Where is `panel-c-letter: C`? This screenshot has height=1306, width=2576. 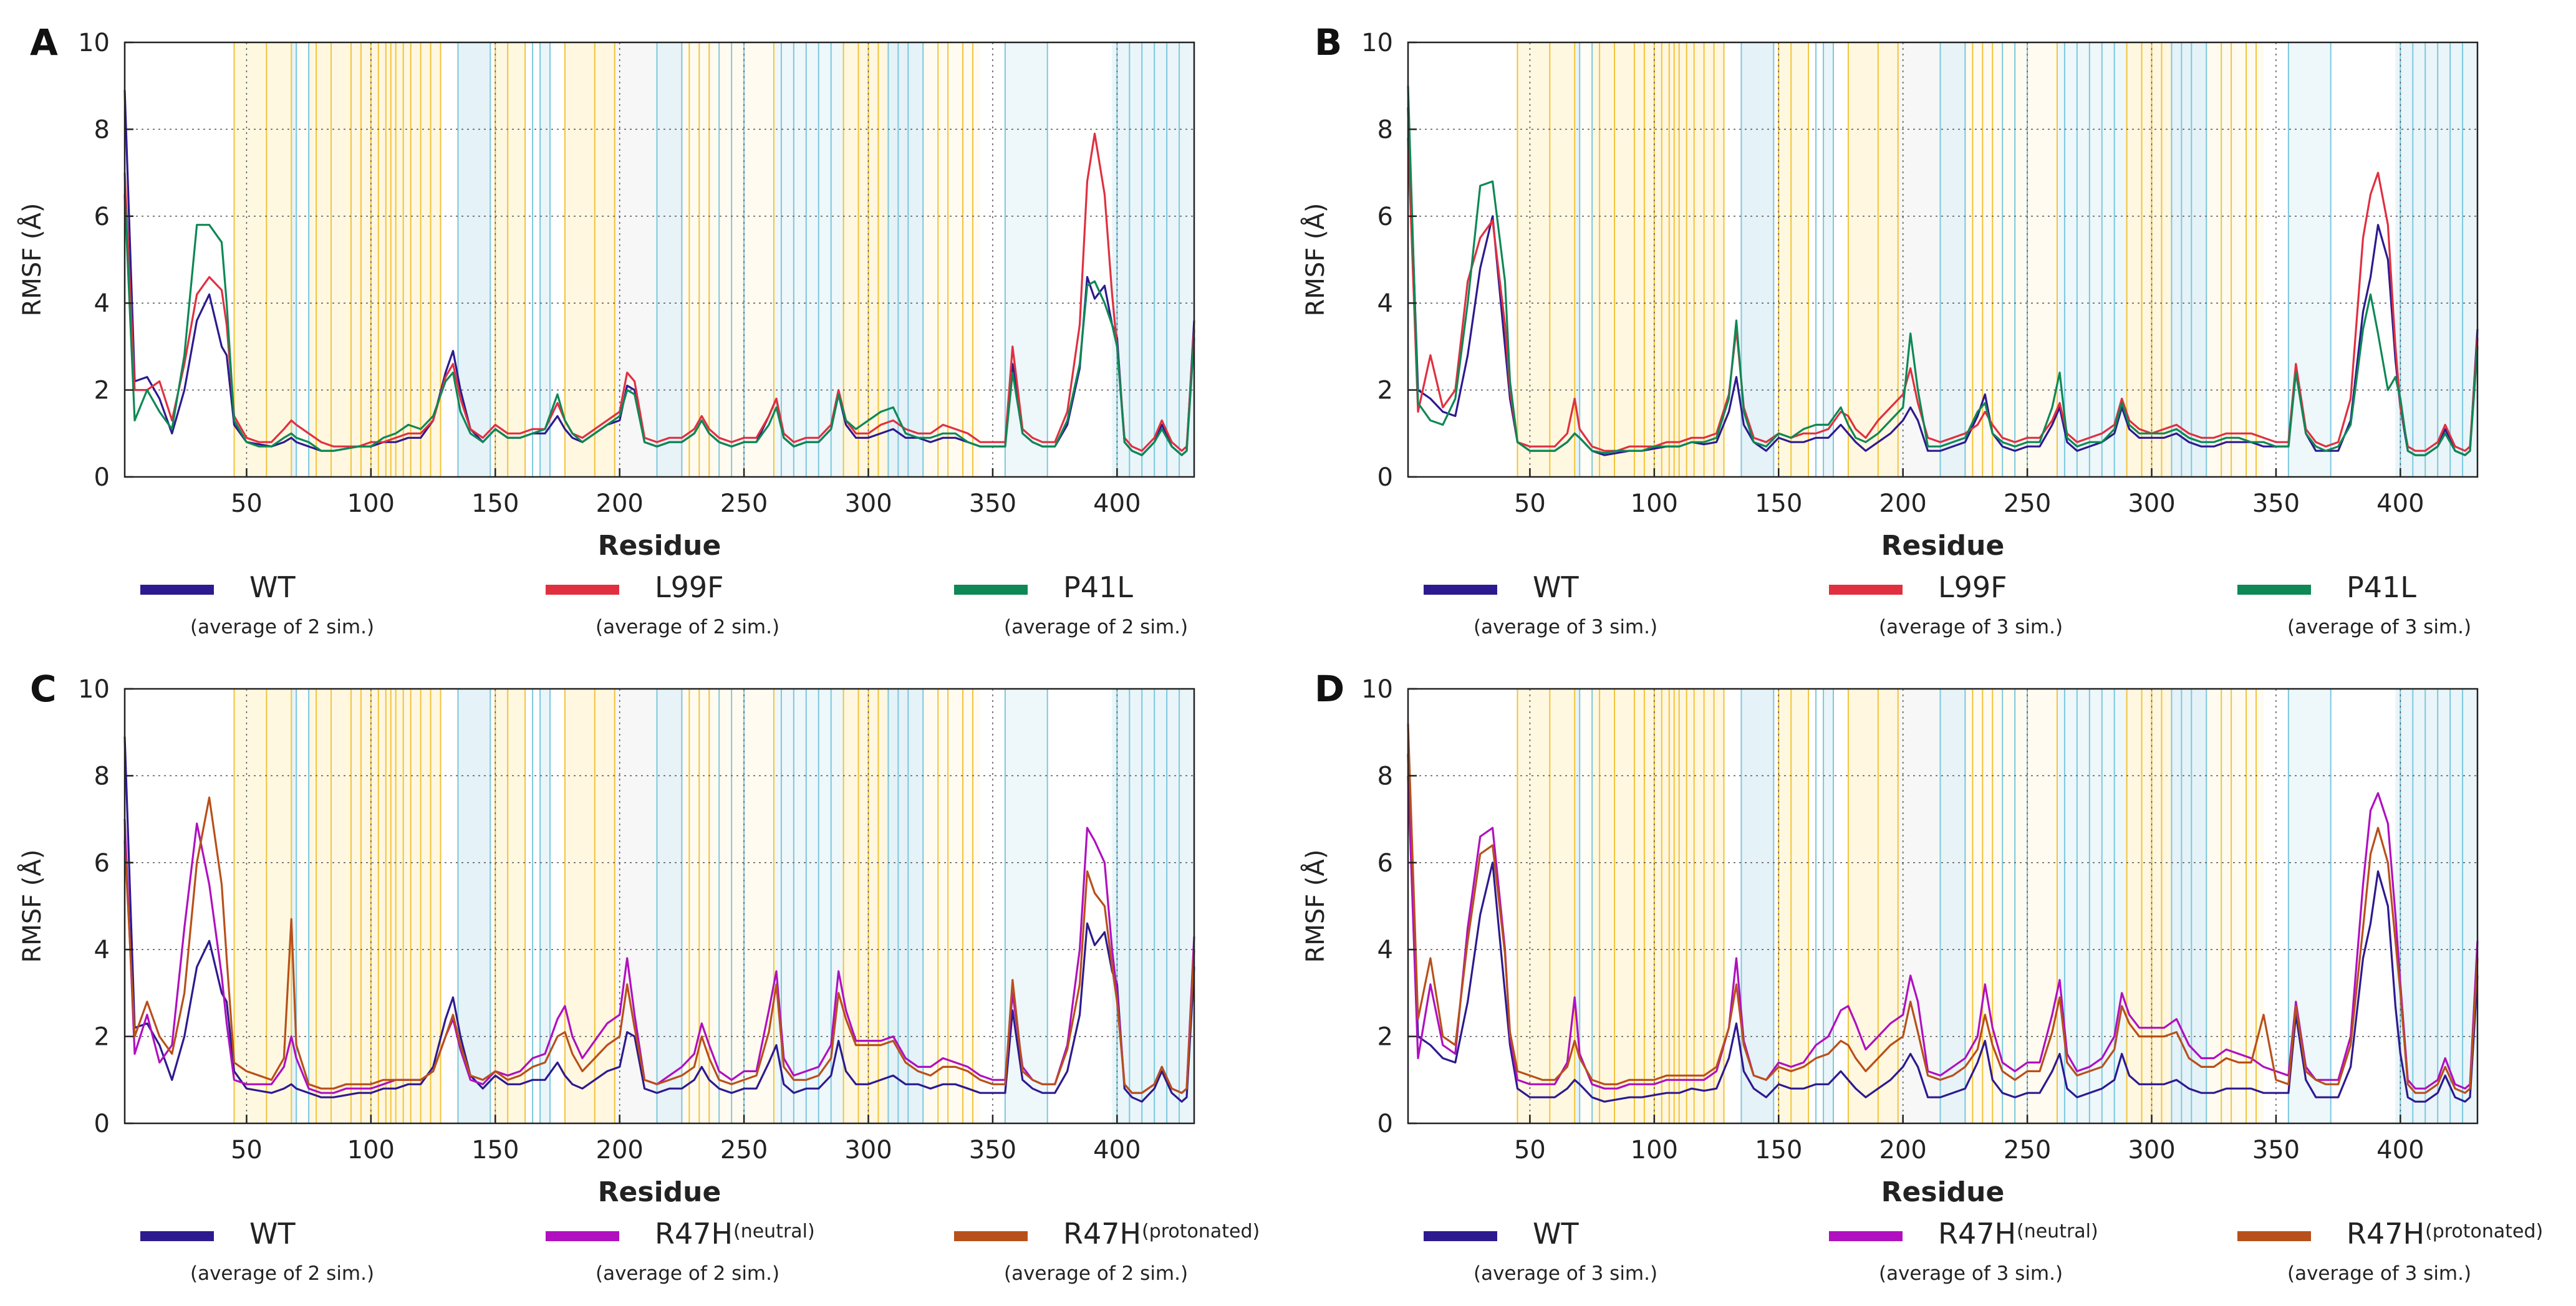
panel-c-letter: C is located at coordinates (43, 689).